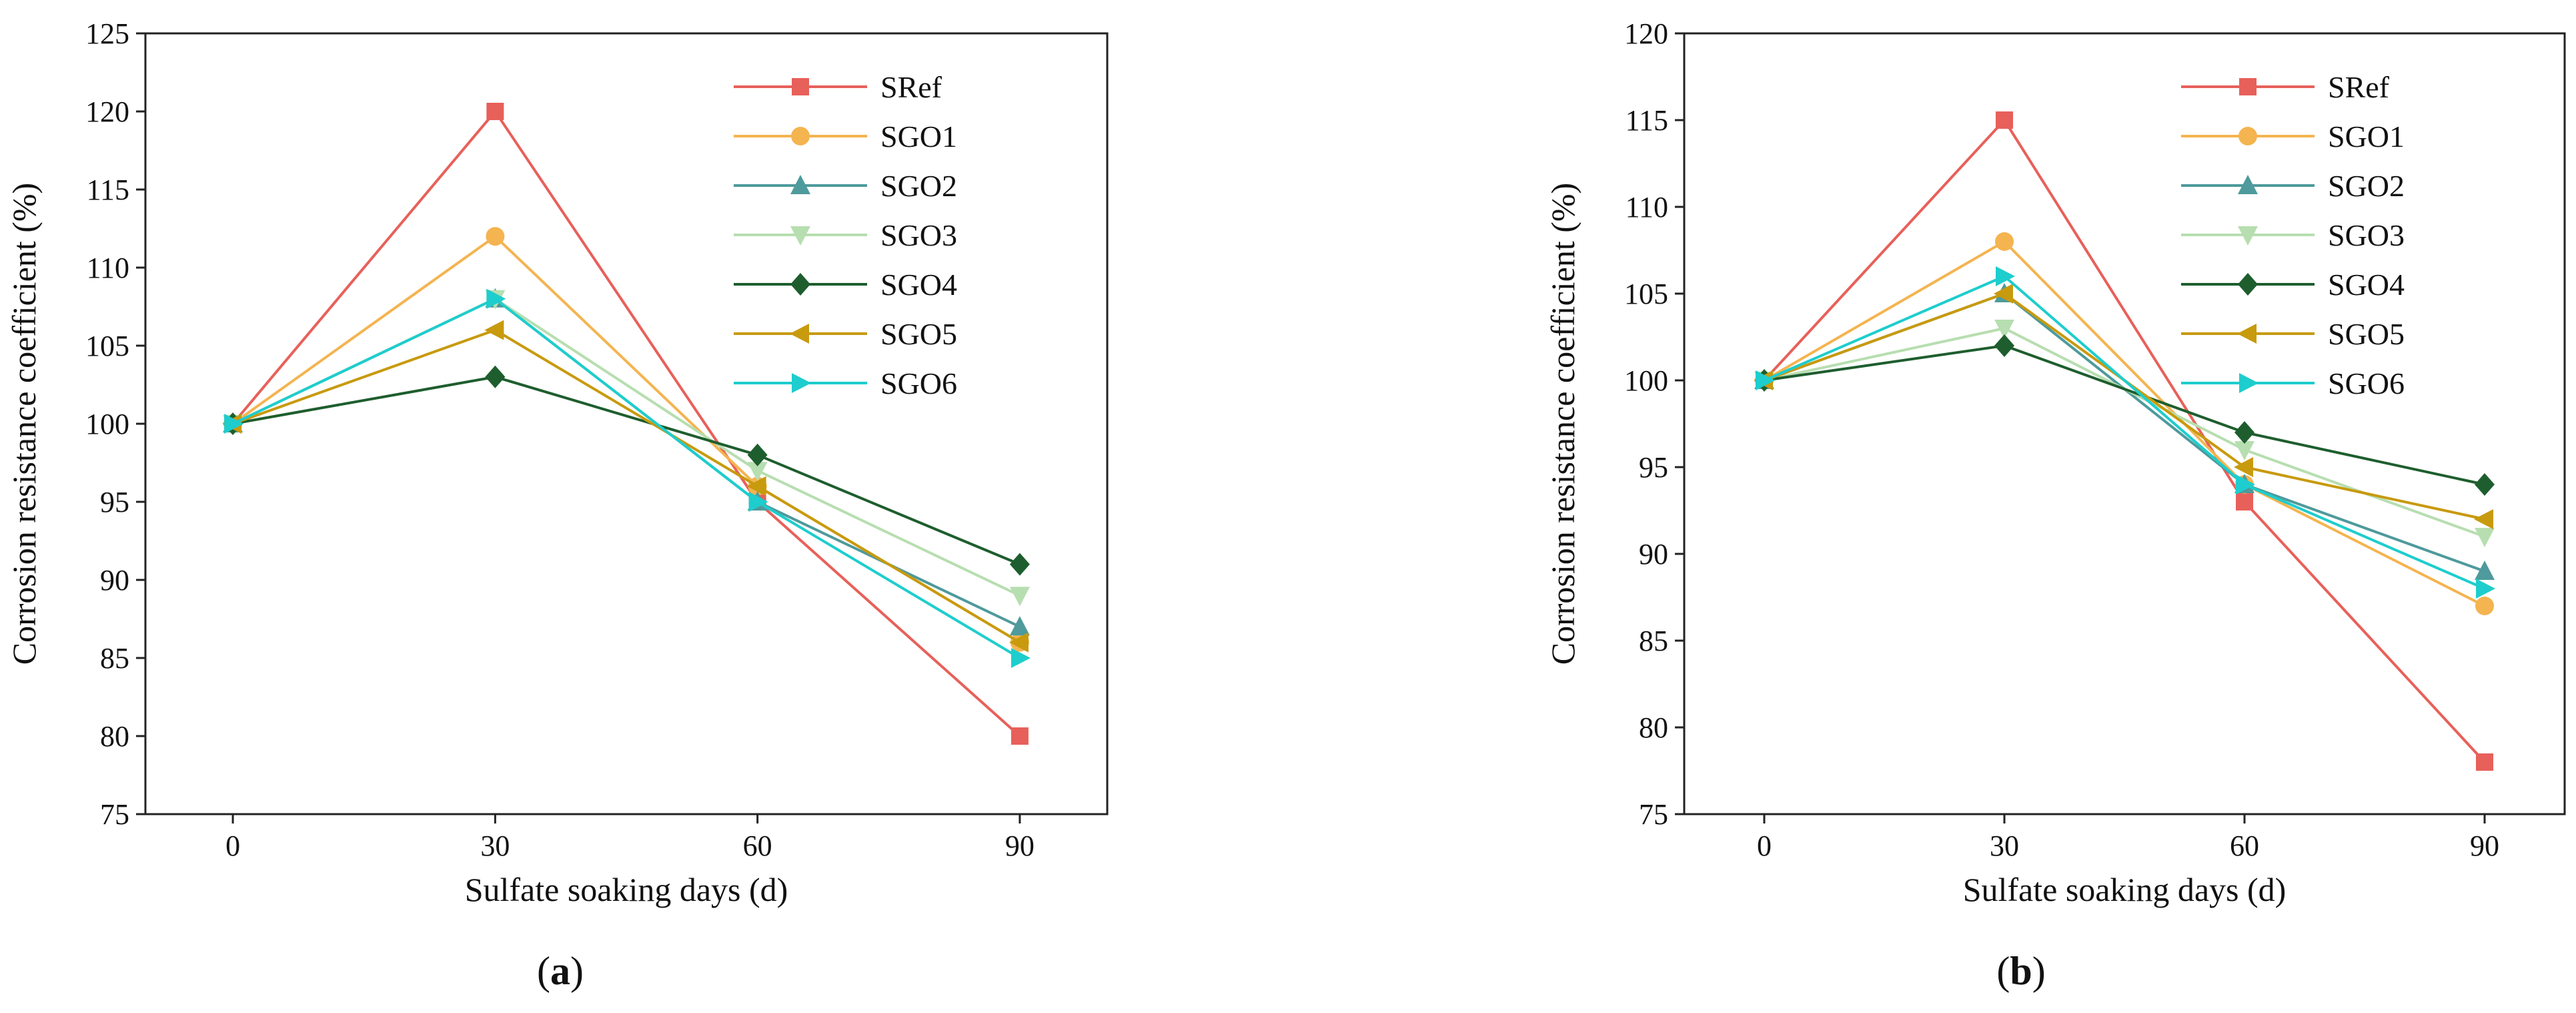 This screenshot has height=1013, width=2576. Describe the element at coordinates (911, 87) in the screenshot. I see `legend-label-SRef: SRef` at that location.